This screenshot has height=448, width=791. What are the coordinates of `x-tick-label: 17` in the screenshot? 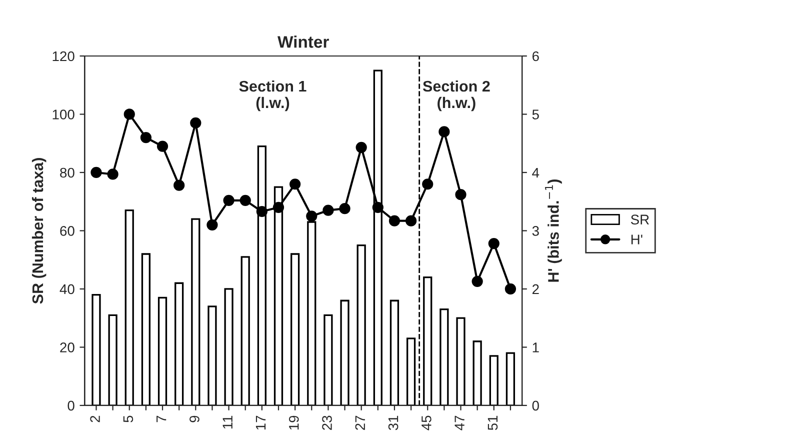 It's located at (261, 423).